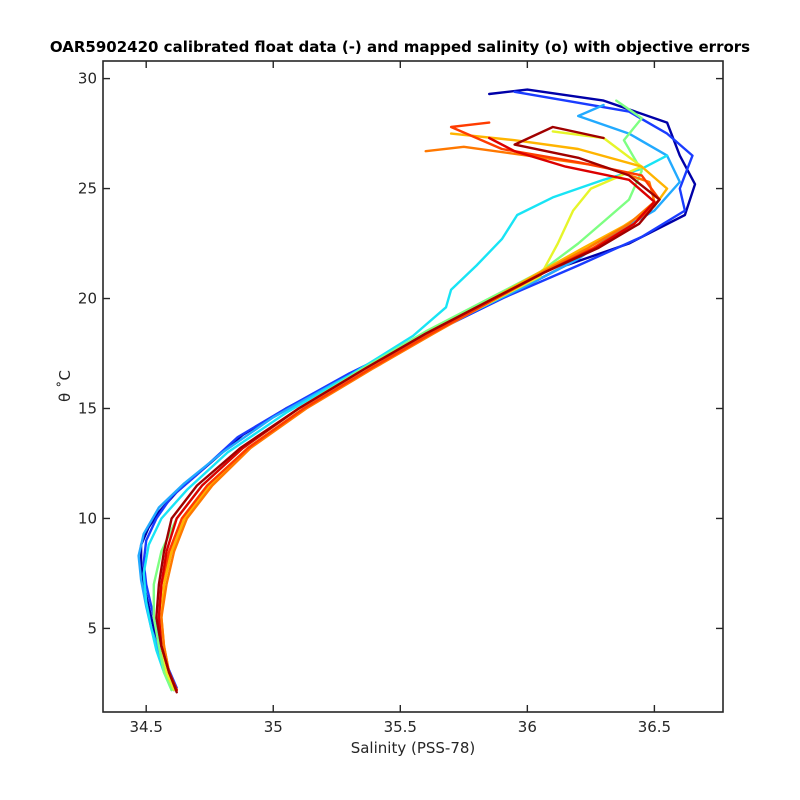  Describe the element at coordinates (527, 727) in the screenshot. I see `x-tick-label-3: 36` at that location.